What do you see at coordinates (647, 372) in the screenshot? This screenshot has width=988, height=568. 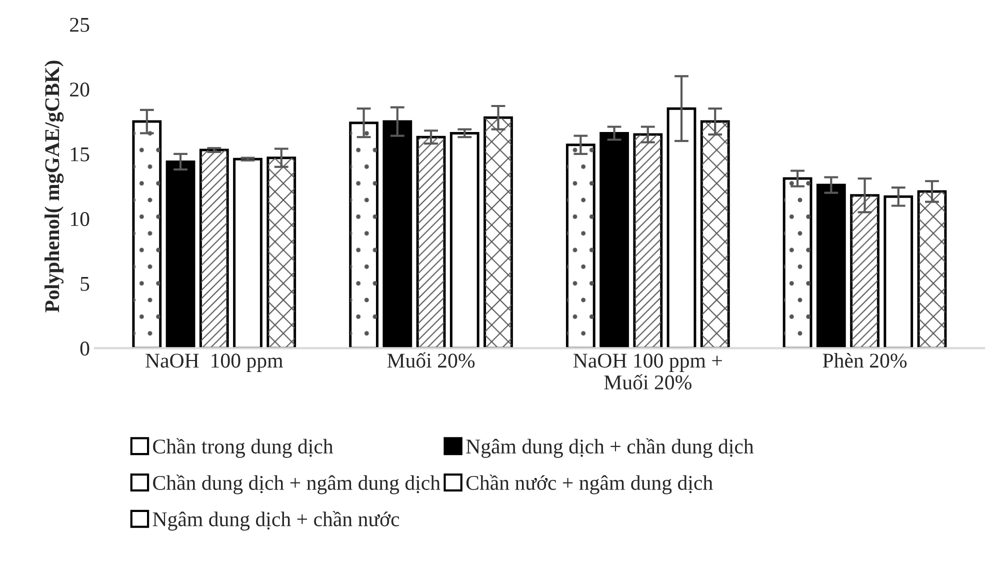 I see `x-tick-label: NaOH 100 ppm + Muối 20%` at bounding box center [647, 372].